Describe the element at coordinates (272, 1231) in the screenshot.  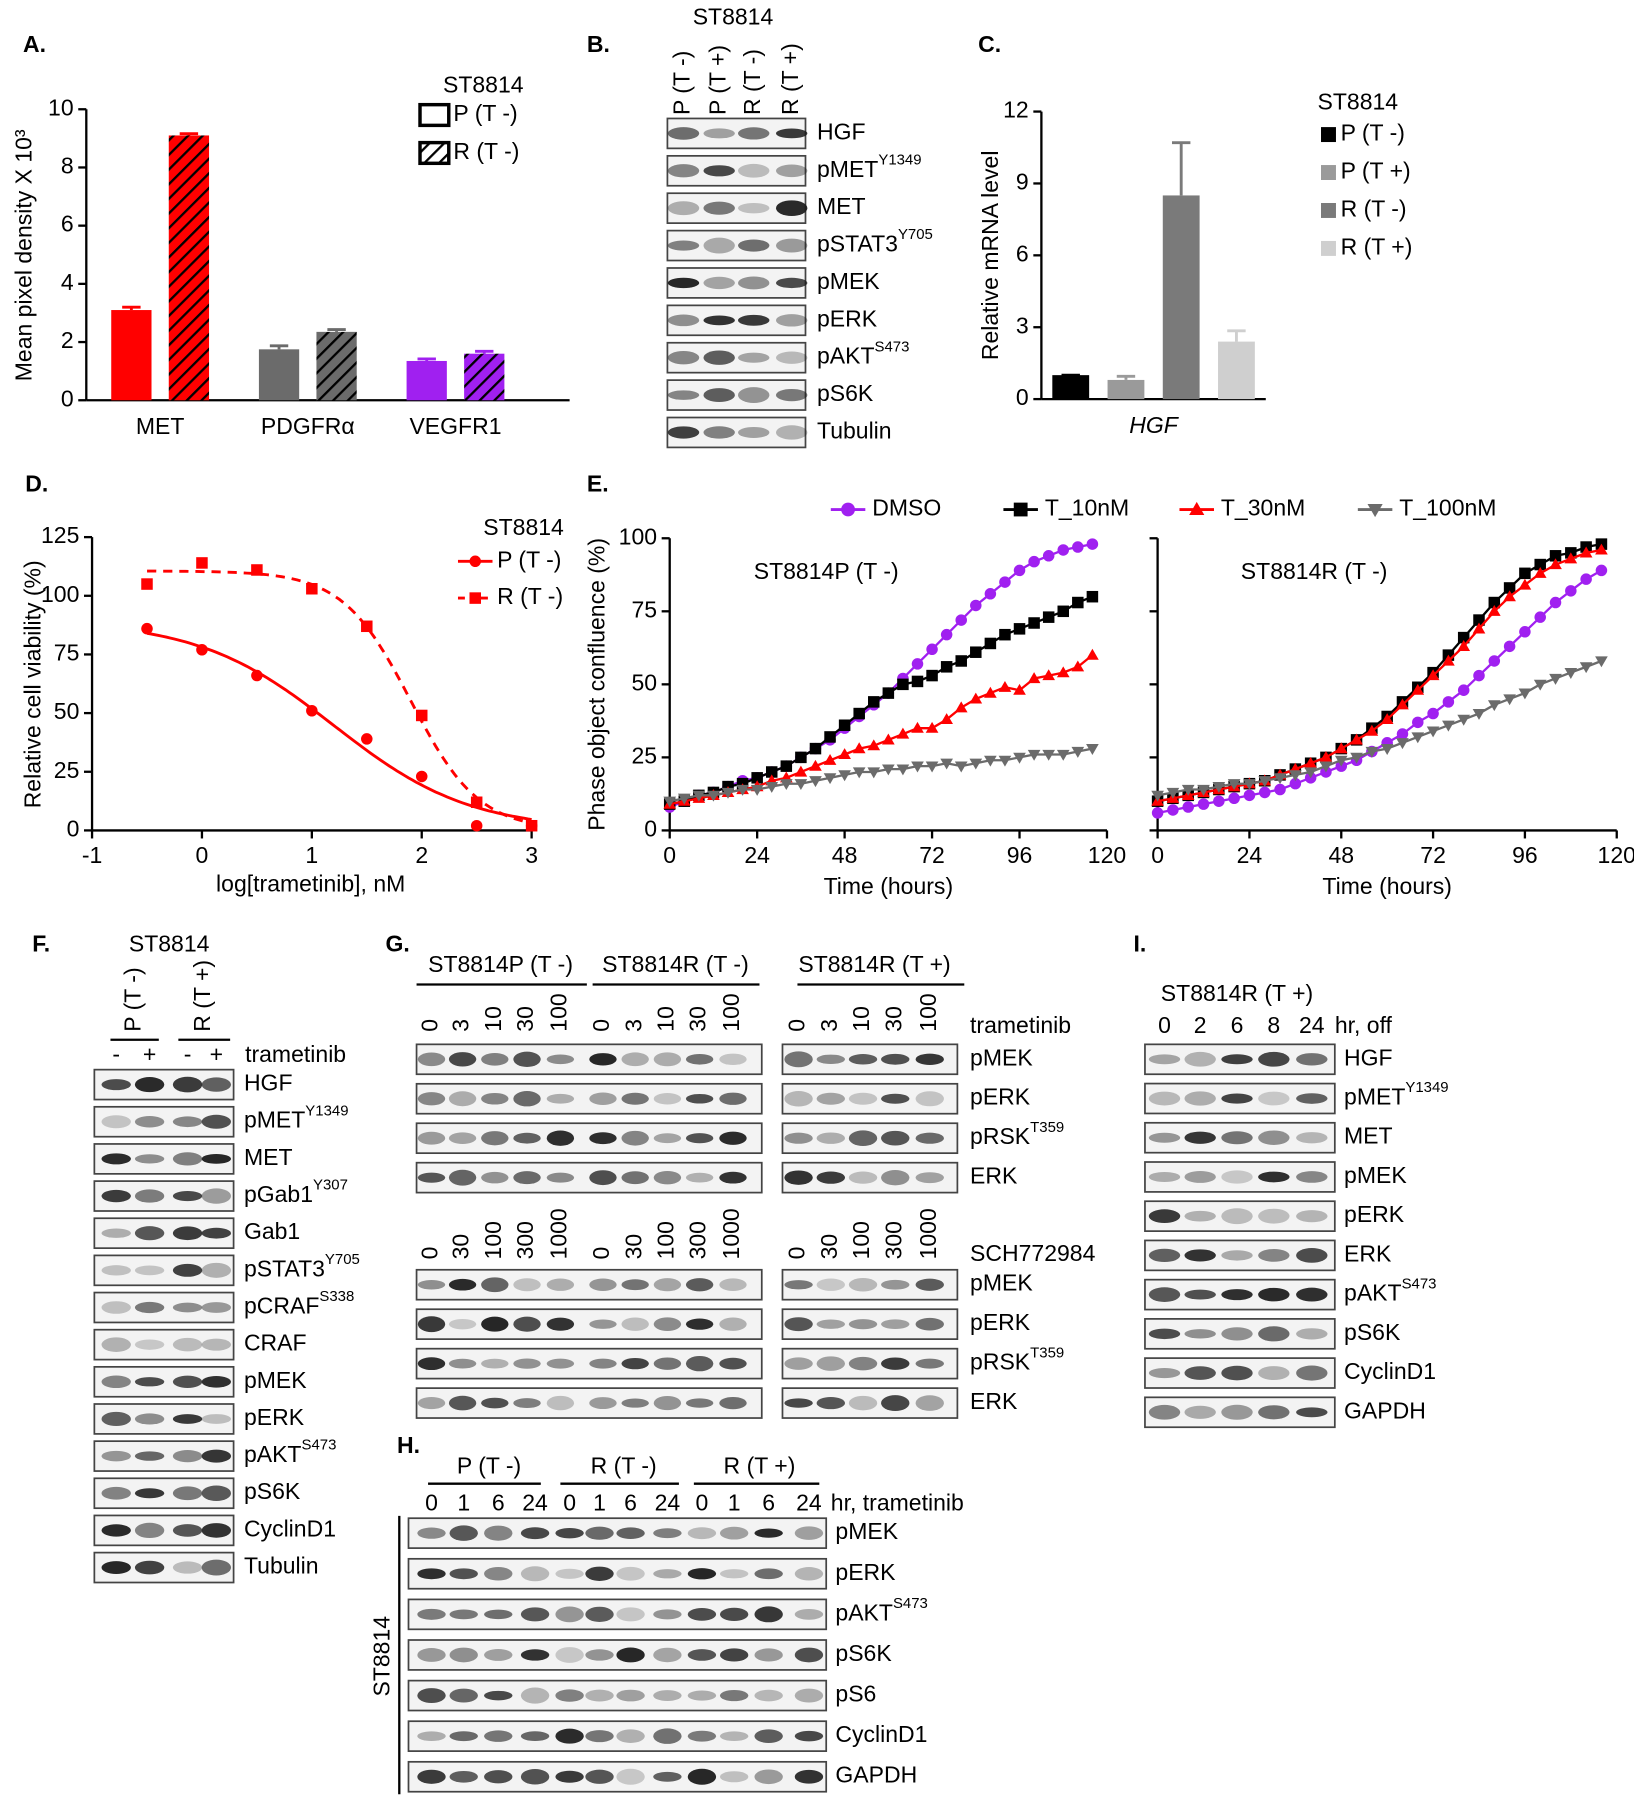
I see `row-label-main: Gab1` at that location.